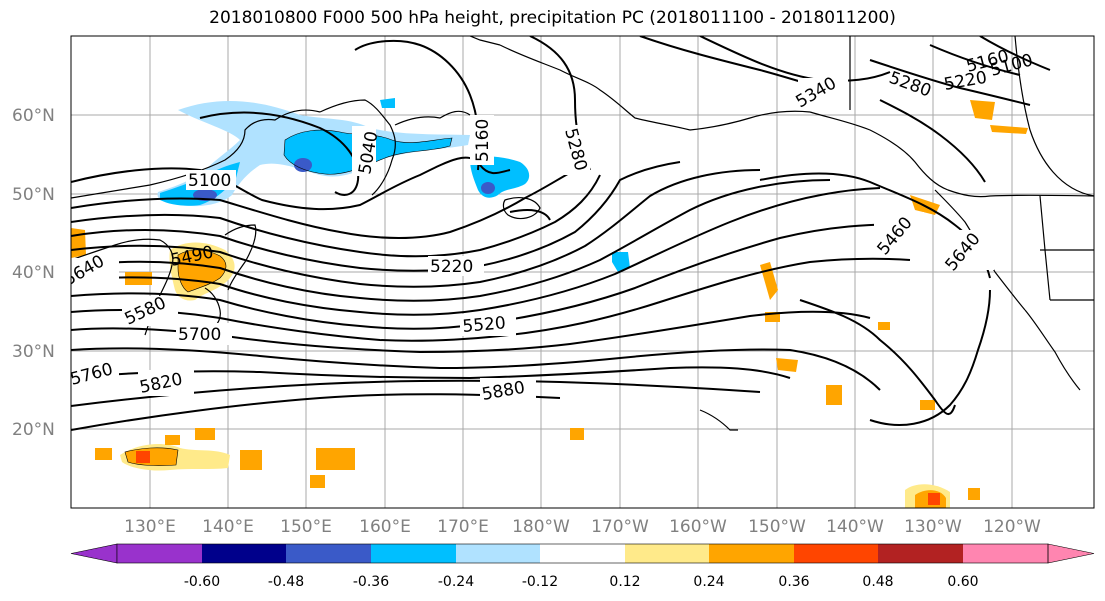 The height and width of the screenshot is (601, 1105). What do you see at coordinates (286, 582) in the screenshot?
I see `colorbar-tick-label: -0.48` at bounding box center [286, 582].